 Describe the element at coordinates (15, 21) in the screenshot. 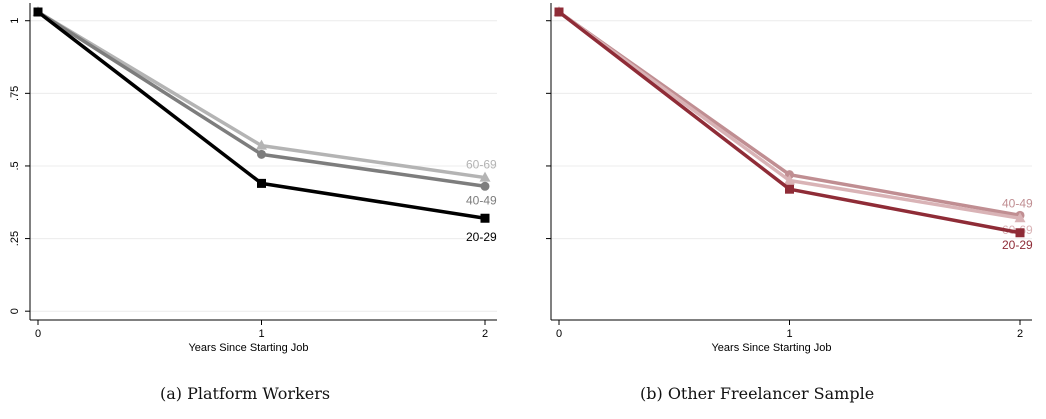

I see `y-tick-label: 1` at that location.